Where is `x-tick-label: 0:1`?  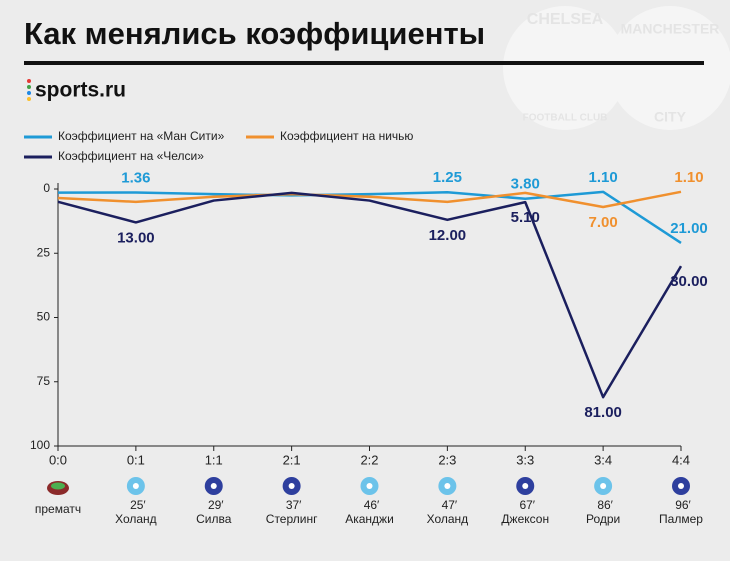
x-tick-label: 0:1 is located at coordinates (136, 459).